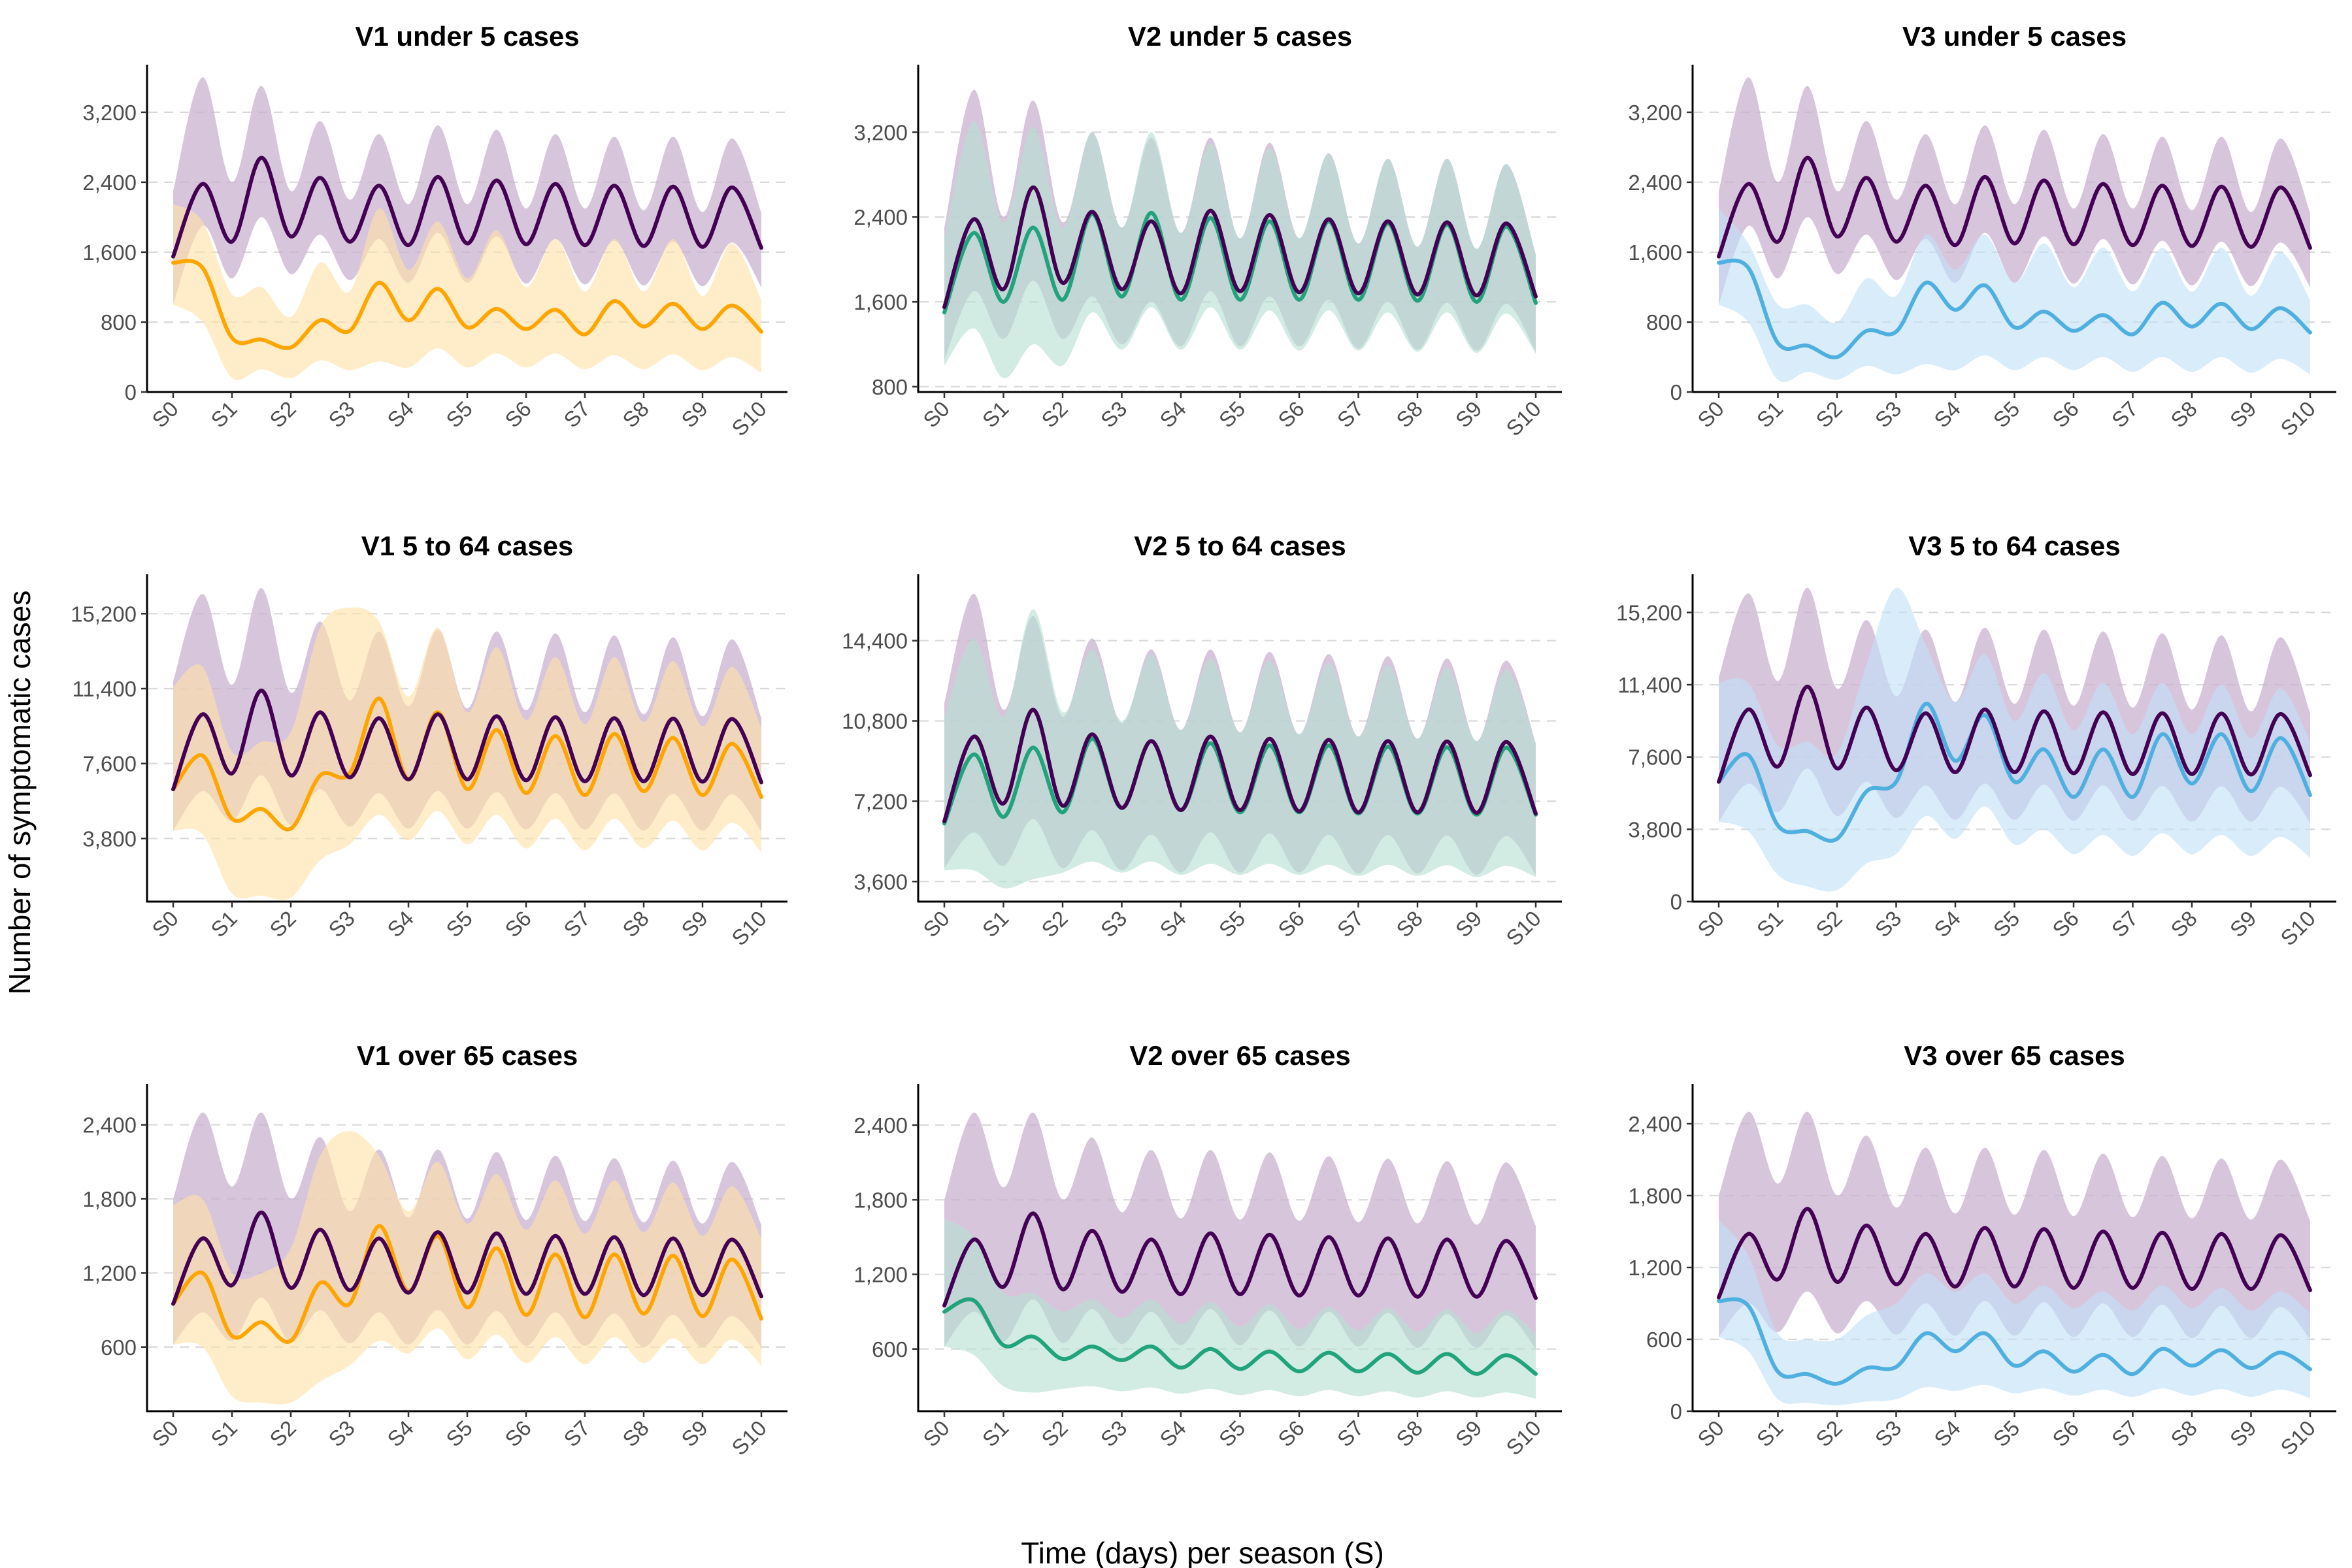 The image size is (2352, 1568). What do you see at coordinates (880, 882) in the screenshot?
I see `y-tick-label: 3,600` at bounding box center [880, 882].